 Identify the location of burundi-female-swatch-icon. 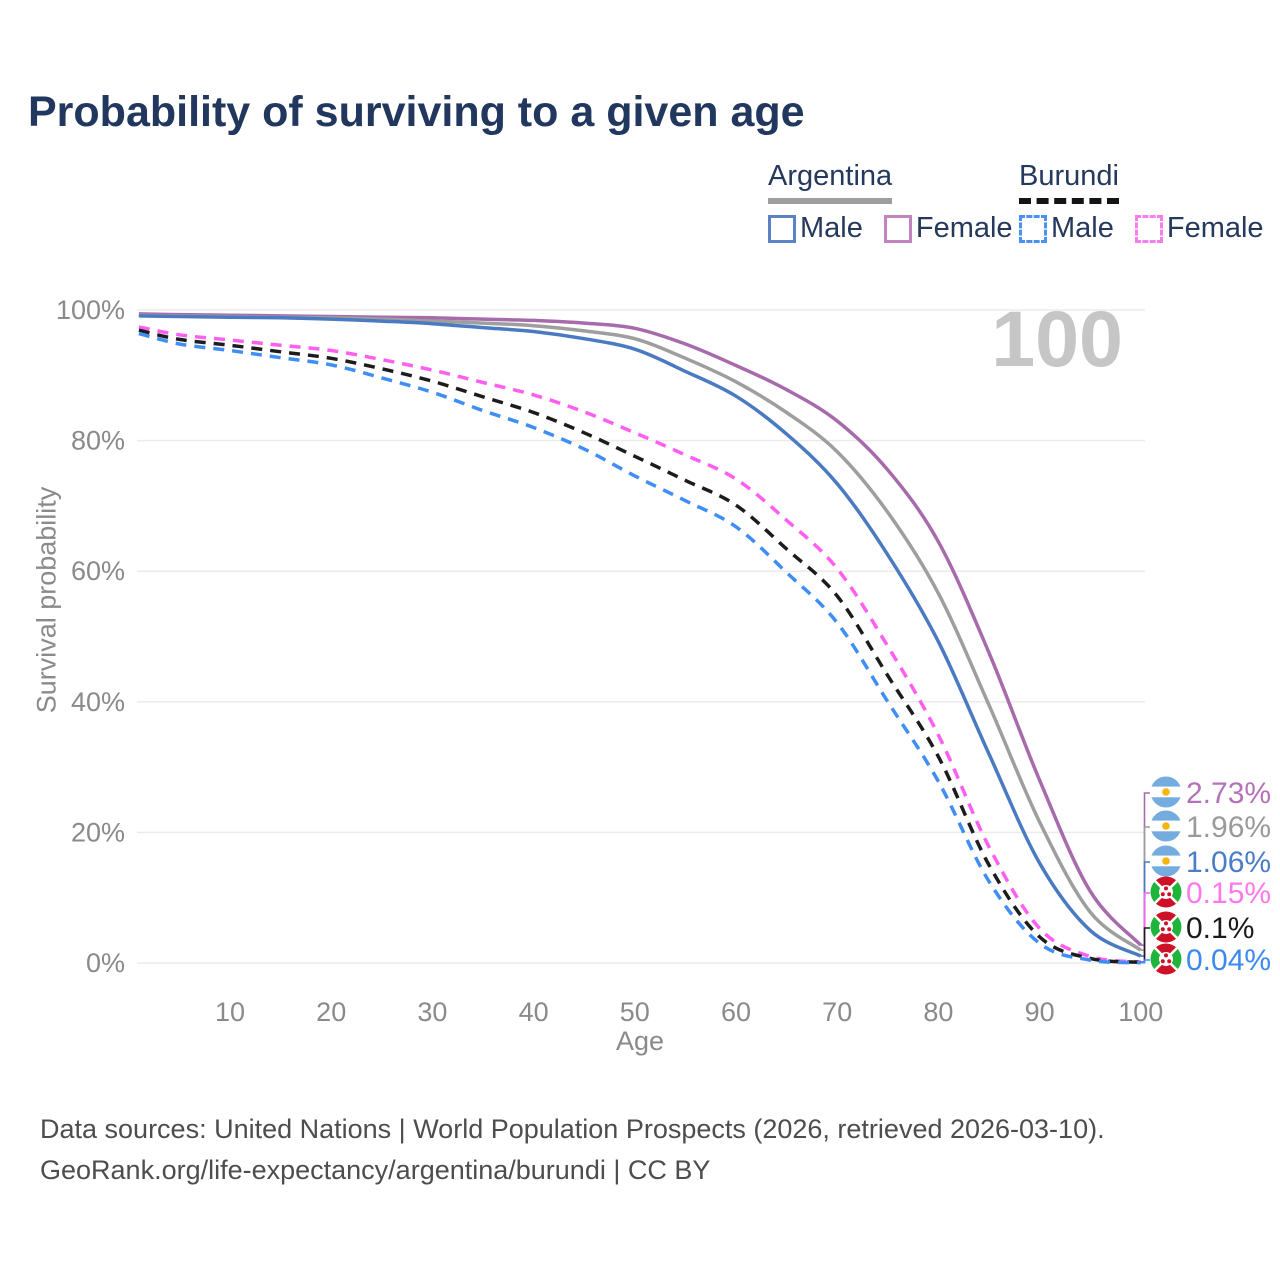
(1148, 228).